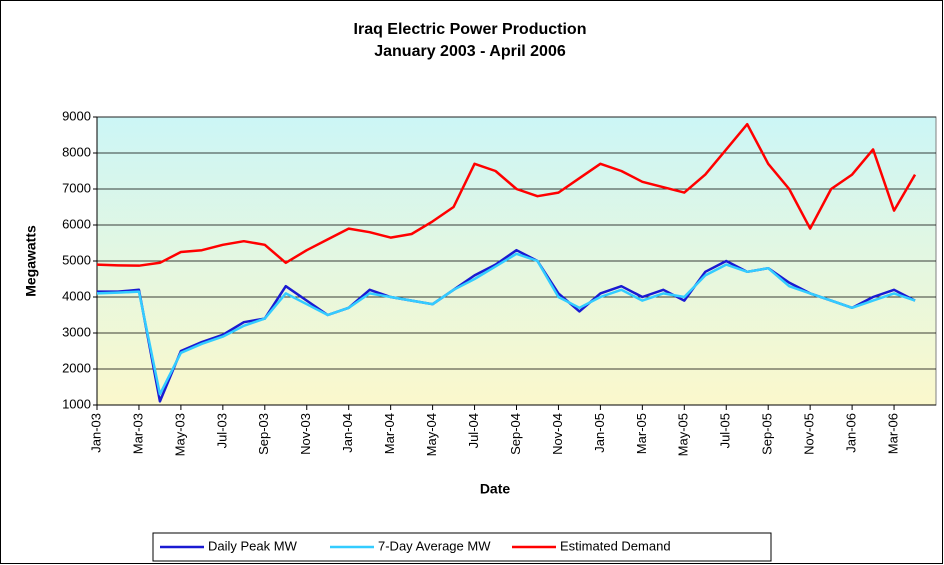 This screenshot has height=565, width=944. What do you see at coordinates (179, 434) in the screenshot?
I see `x-tick-label: May-03` at bounding box center [179, 434].